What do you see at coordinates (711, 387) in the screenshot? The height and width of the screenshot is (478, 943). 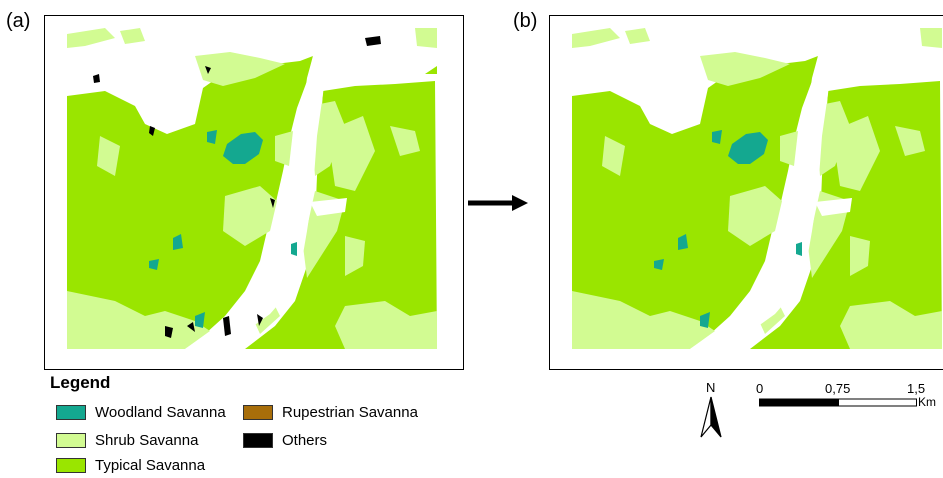 I see `north-label: N` at bounding box center [711, 387].